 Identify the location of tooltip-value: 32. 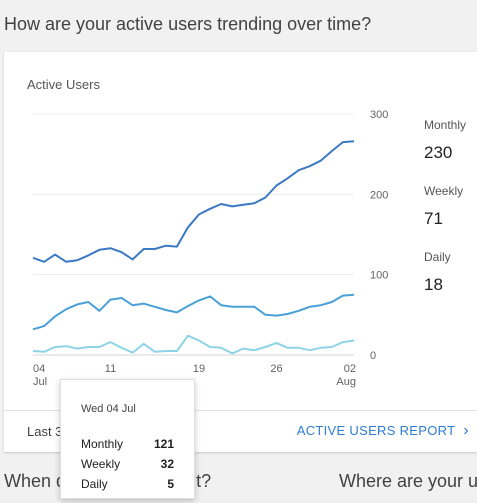
(167, 464).